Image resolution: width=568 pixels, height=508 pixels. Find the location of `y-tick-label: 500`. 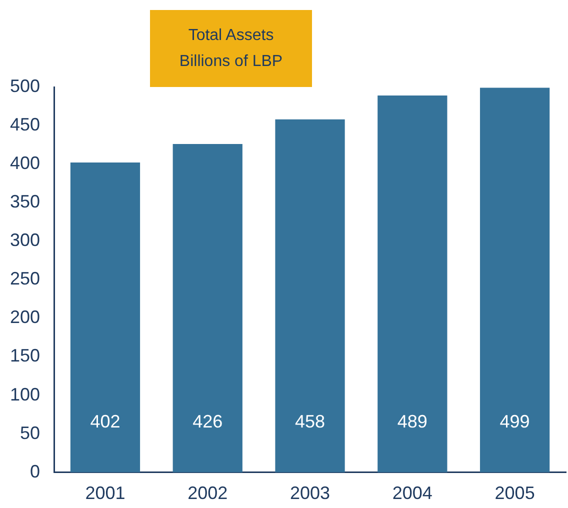

y-tick-label: 500 is located at coordinates (25, 86).